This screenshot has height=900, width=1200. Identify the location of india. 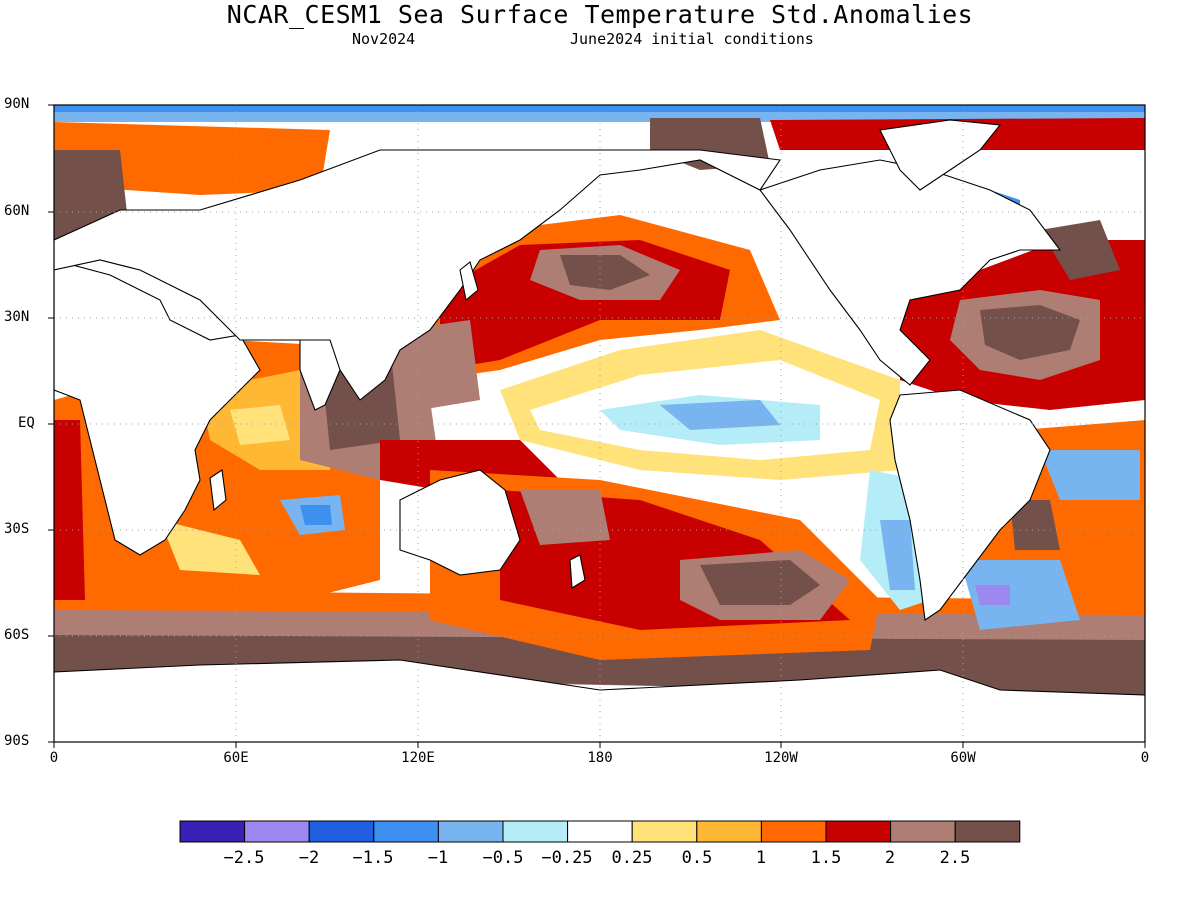
(320, 375).